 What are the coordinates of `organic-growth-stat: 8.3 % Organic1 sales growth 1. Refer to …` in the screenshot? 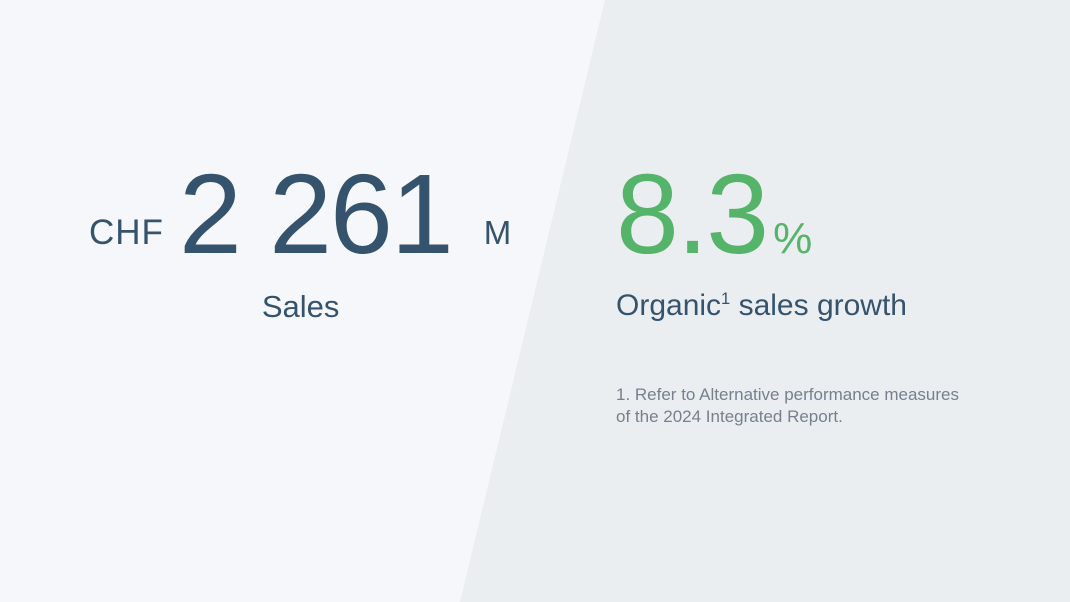 It's located at (787, 293).